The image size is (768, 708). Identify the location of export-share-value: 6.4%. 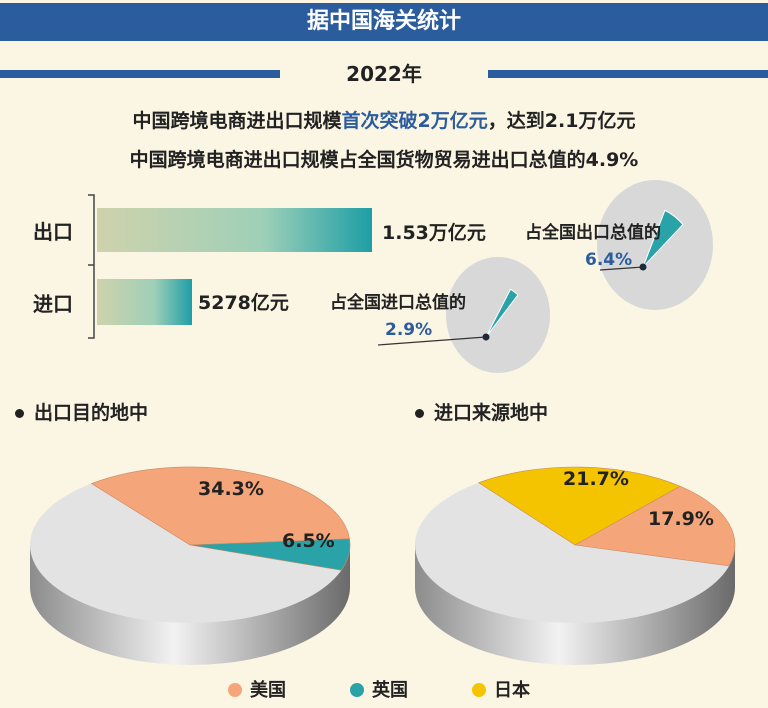
(609, 260).